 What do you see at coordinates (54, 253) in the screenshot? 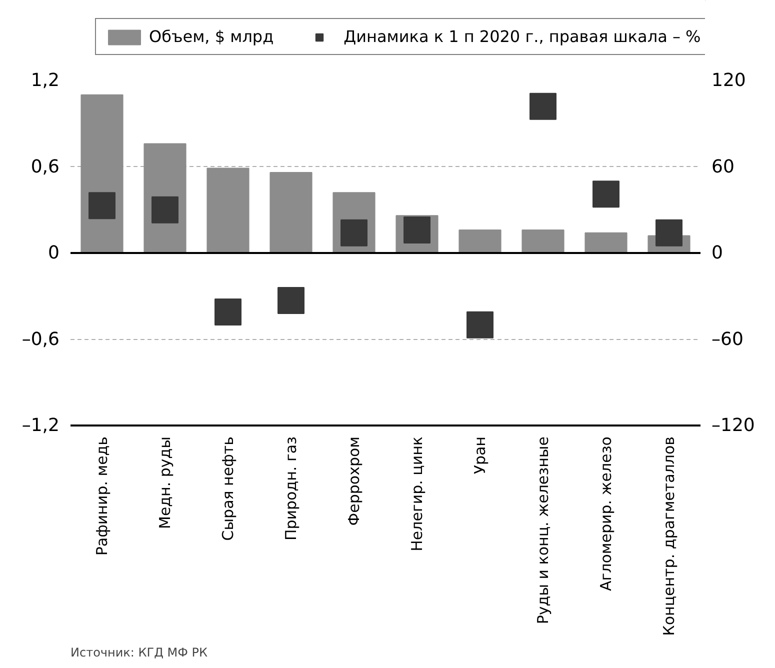
I see `y-tick-label: 0` at bounding box center [54, 253].